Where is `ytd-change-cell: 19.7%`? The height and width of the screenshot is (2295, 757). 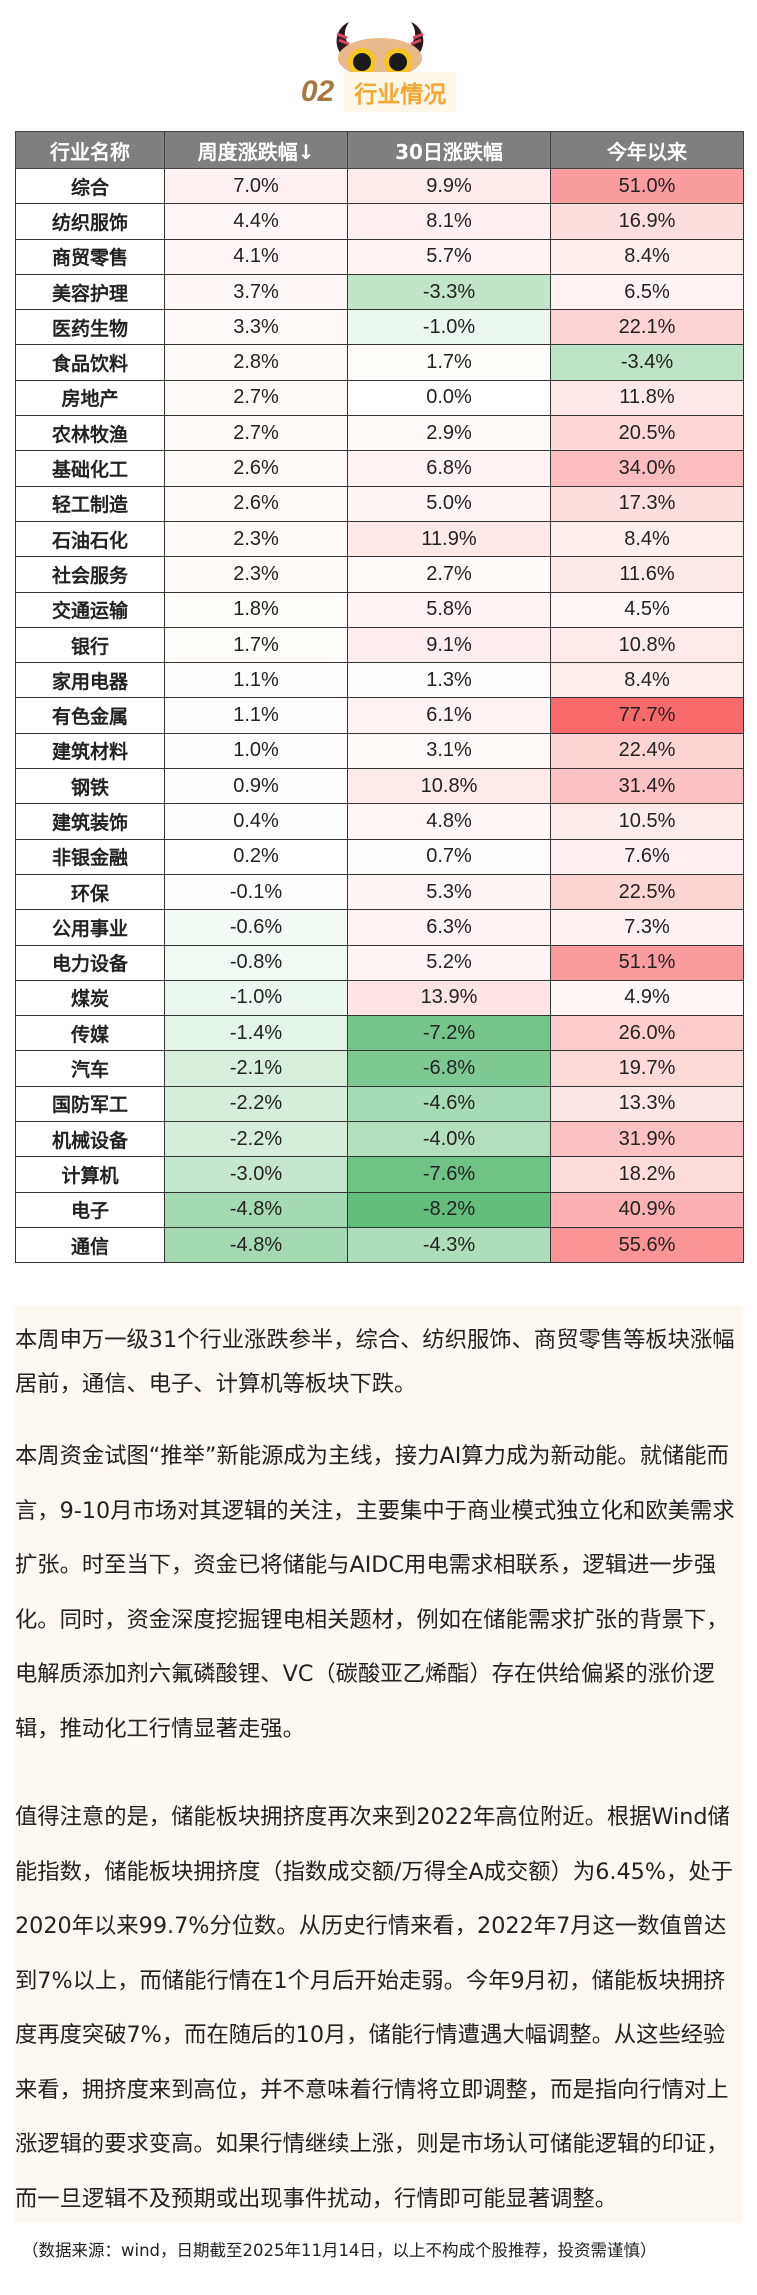
ytd-change-cell: 19.7% is located at coordinates (647, 1068).